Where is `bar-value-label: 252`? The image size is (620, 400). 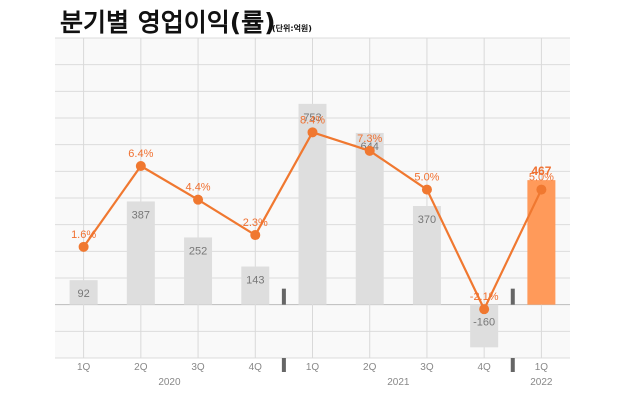 bar-value-label: 252 is located at coordinates (198, 251).